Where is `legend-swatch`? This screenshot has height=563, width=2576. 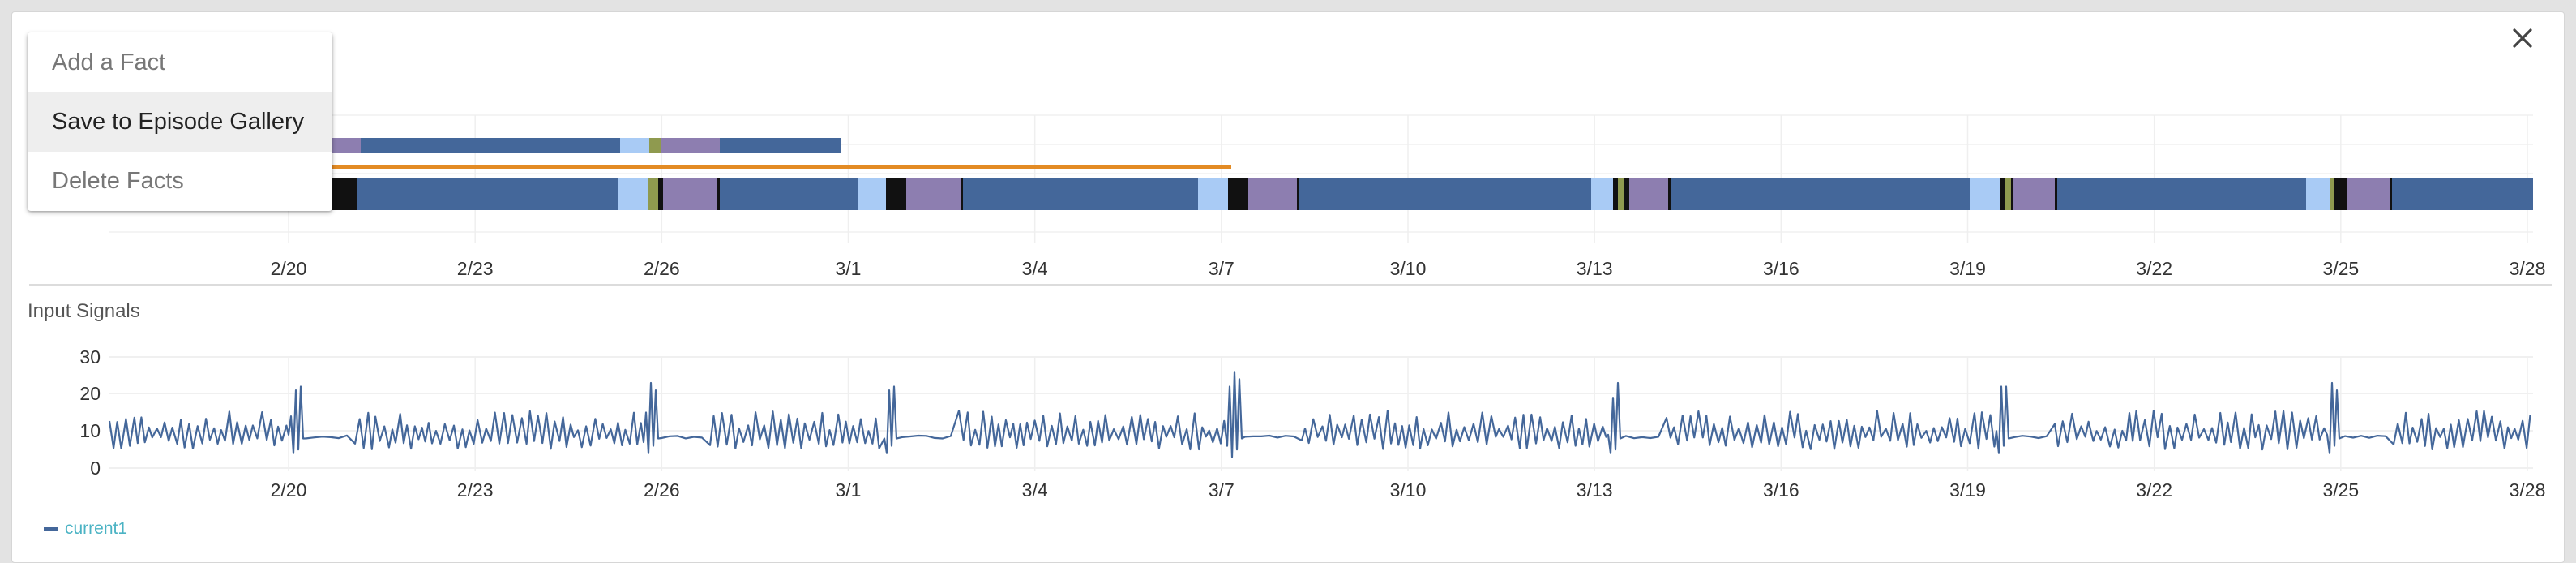
legend-swatch is located at coordinates (51, 529).